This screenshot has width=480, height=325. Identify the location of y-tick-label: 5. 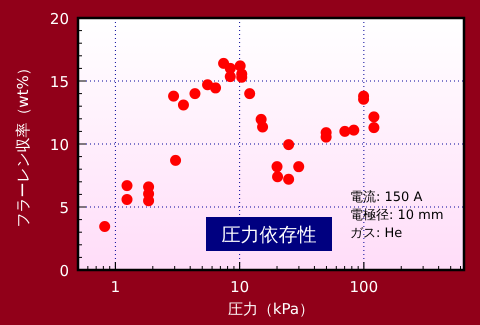
(64, 208).